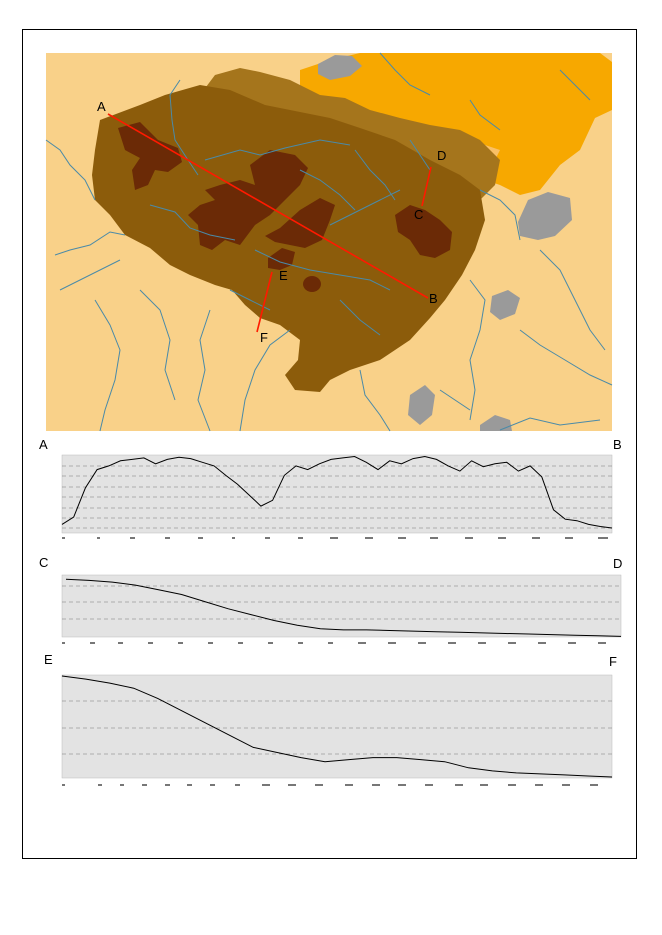  I want to click on profile-cd-plot-area, so click(341, 606).